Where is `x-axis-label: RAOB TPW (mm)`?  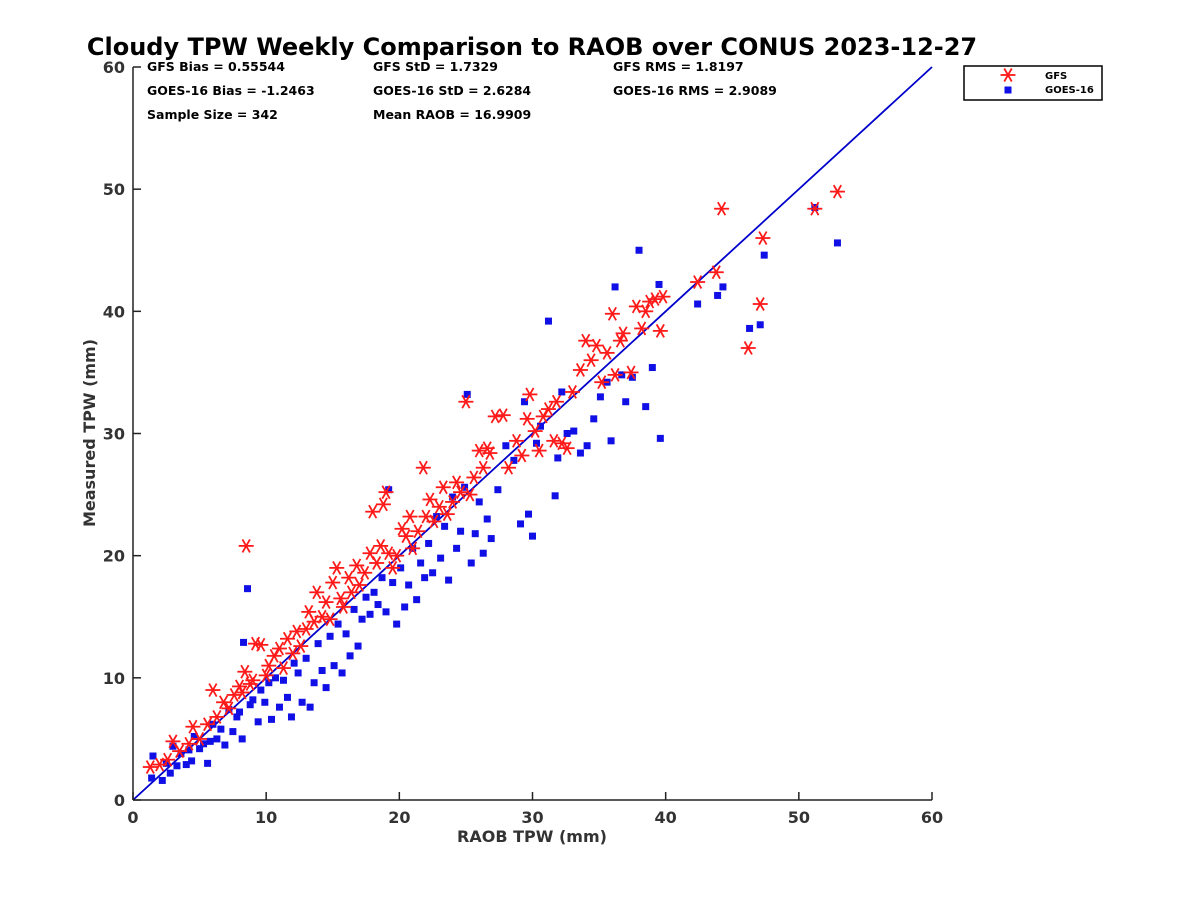 x-axis-label: RAOB TPW (mm) is located at coordinates (532, 836).